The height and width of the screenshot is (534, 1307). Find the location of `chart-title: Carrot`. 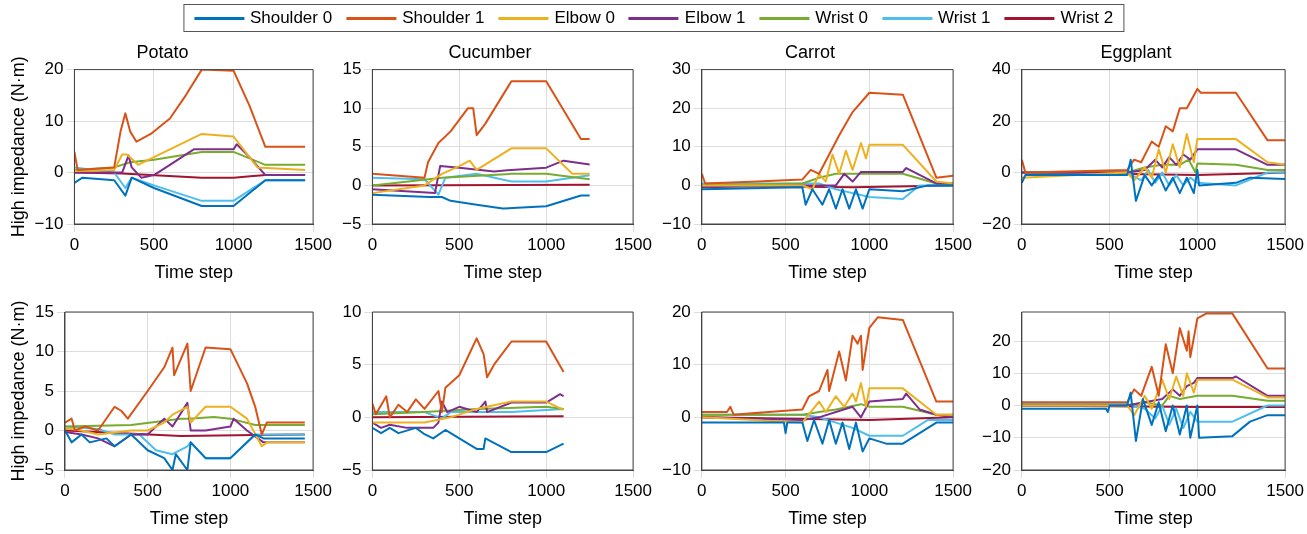

chart-title: Carrot is located at coordinates (810, 51).